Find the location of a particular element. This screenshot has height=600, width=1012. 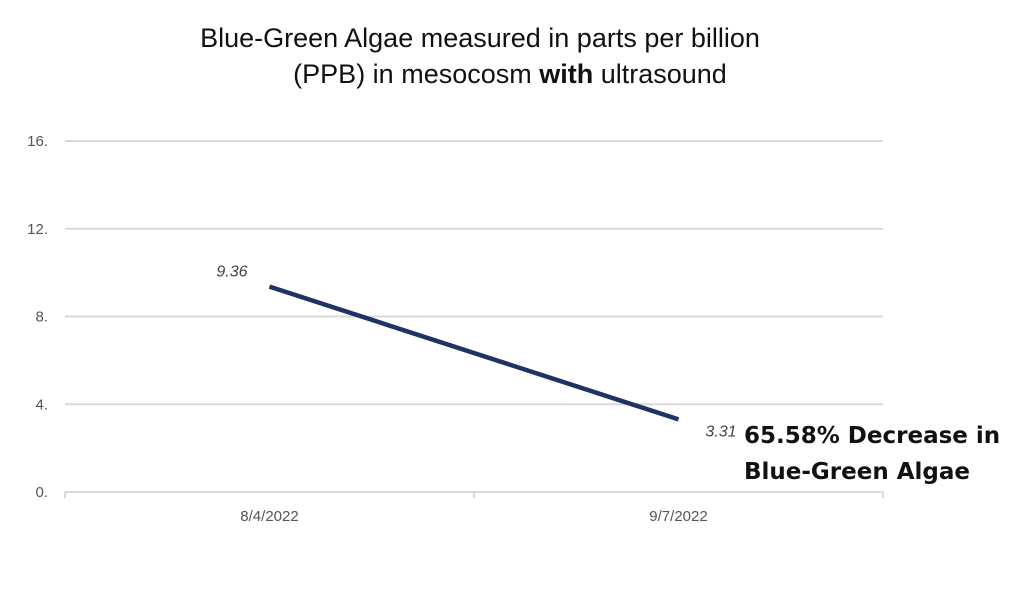

chart-title-line2-bold: with is located at coordinates (566, 74).